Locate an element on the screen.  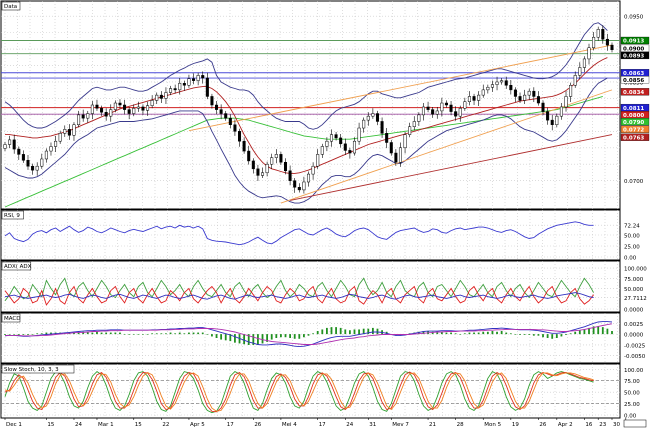
x-tick-label: Mei 4 is located at coordinates (289, 425).